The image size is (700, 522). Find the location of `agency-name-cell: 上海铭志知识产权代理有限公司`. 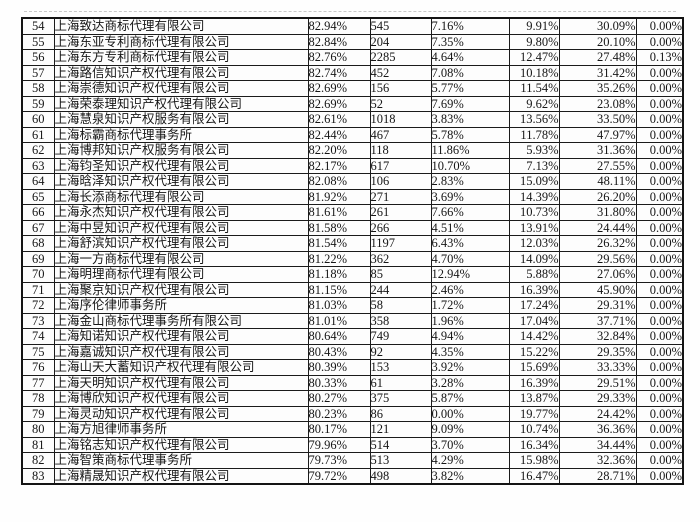

agency-name-cell: 上海铭志知识产权代理有限公司 is located at coordinates (181, 444).